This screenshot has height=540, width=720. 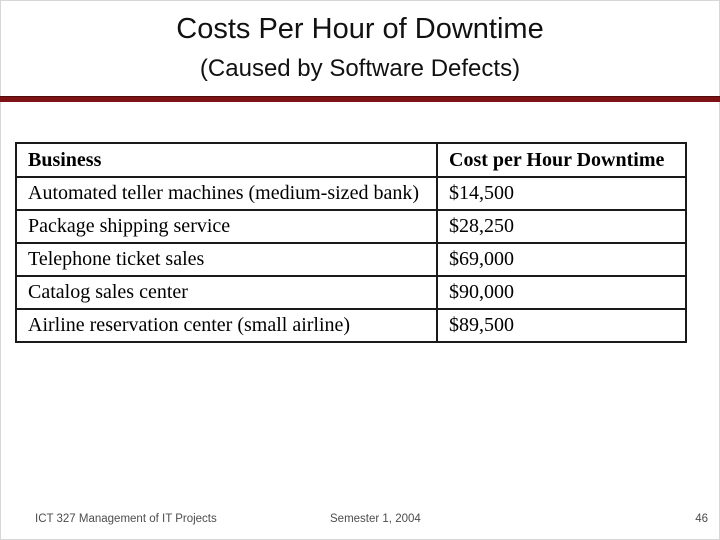 What do you see at coordinates (360, 99) in the screenshot?
I see `title-divider-rule` at bounding box center [360, 99].